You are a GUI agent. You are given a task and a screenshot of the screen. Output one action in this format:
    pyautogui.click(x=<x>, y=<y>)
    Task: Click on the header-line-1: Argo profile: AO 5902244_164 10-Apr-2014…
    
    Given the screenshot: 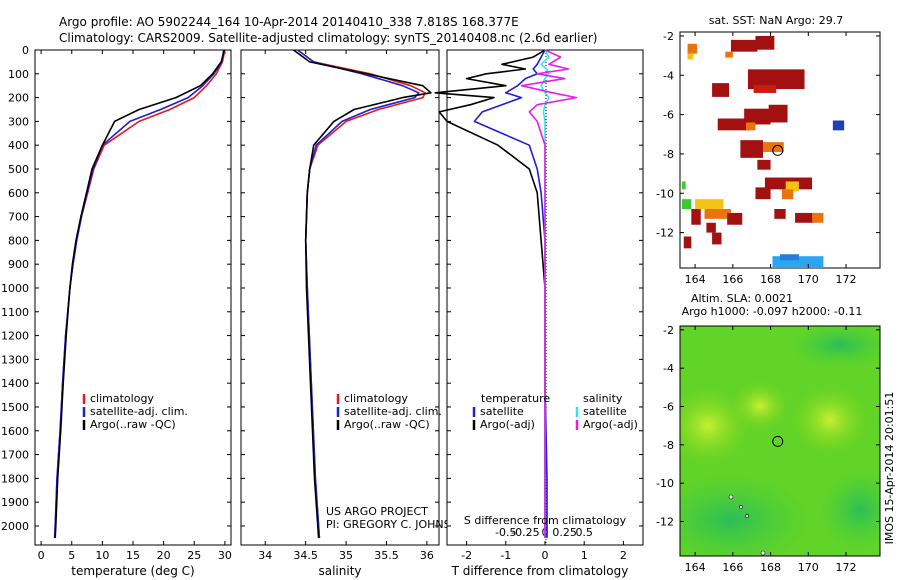 What is the action you would take?
    pyautogui.click(x=289, y=22)
    